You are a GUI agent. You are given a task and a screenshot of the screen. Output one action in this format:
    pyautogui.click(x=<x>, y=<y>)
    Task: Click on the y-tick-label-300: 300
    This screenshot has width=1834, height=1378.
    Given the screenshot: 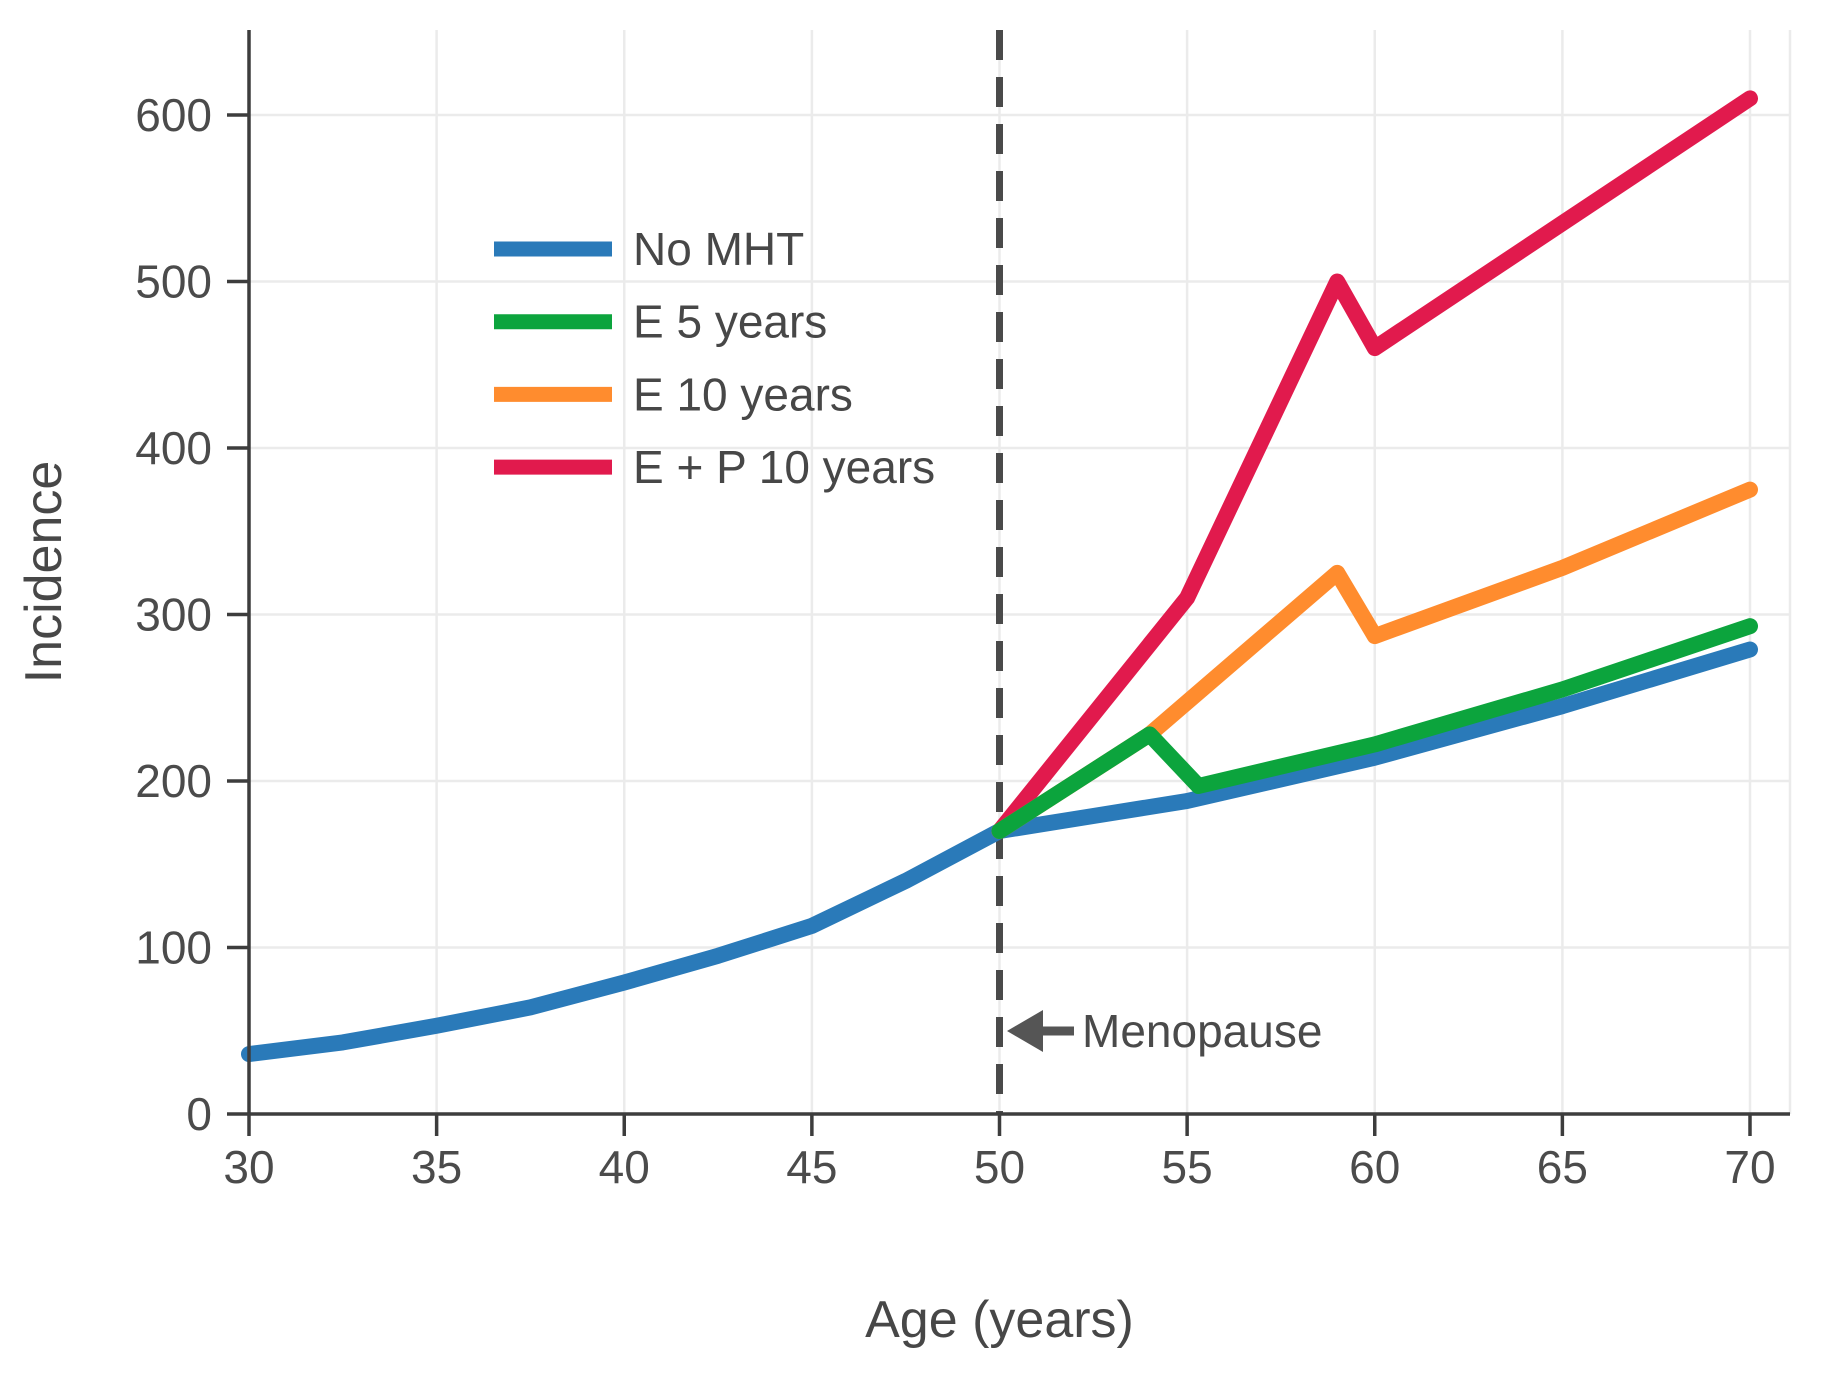 What is the action you would take?
    pyautogui.click(x=173, y=615)
    